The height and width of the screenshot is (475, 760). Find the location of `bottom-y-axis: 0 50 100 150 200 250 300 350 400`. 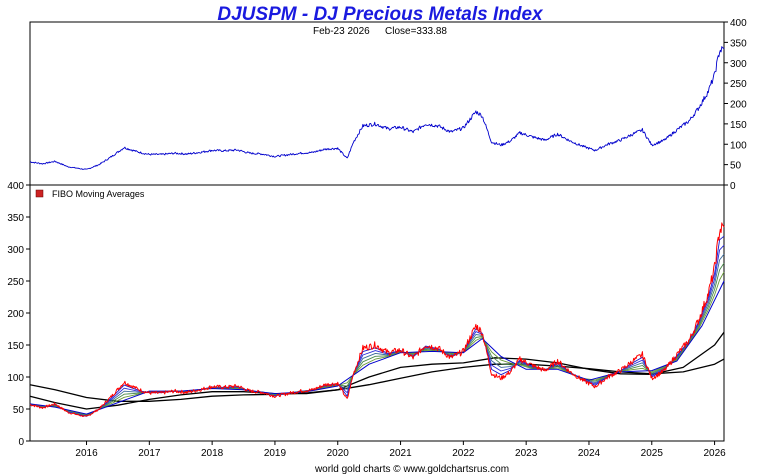

bottom-y-axis: 0 50 100 150 200 250 300 350 400 is located at coordinates (18, 314).